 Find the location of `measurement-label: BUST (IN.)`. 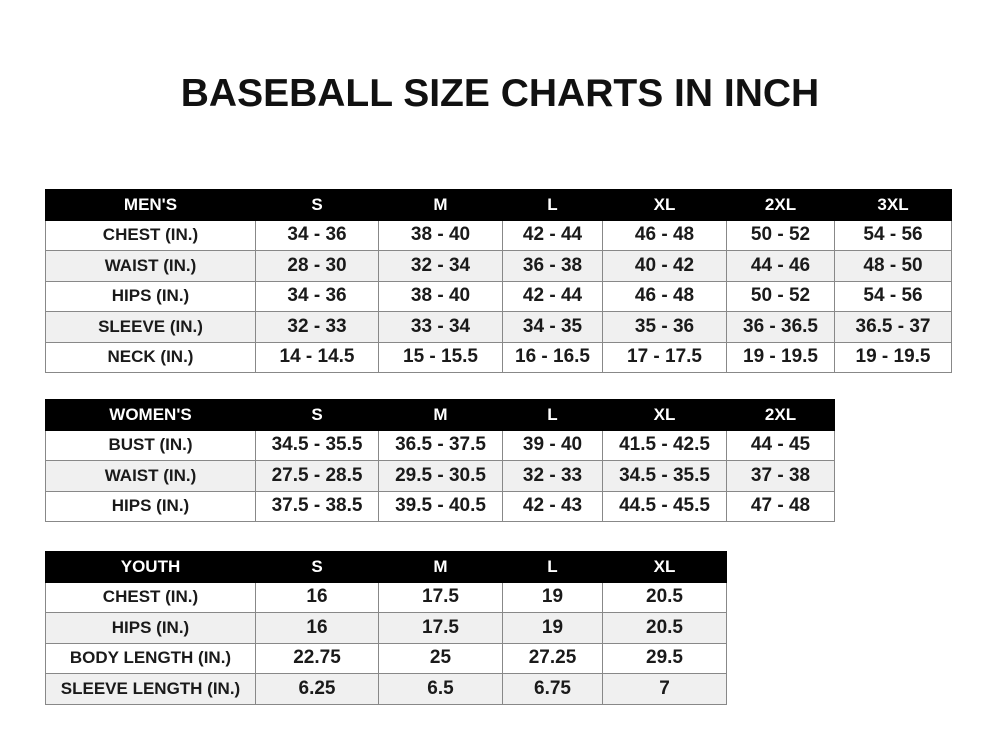

measurement-label: BUST (IN.) is located at coordinates (150, 445).